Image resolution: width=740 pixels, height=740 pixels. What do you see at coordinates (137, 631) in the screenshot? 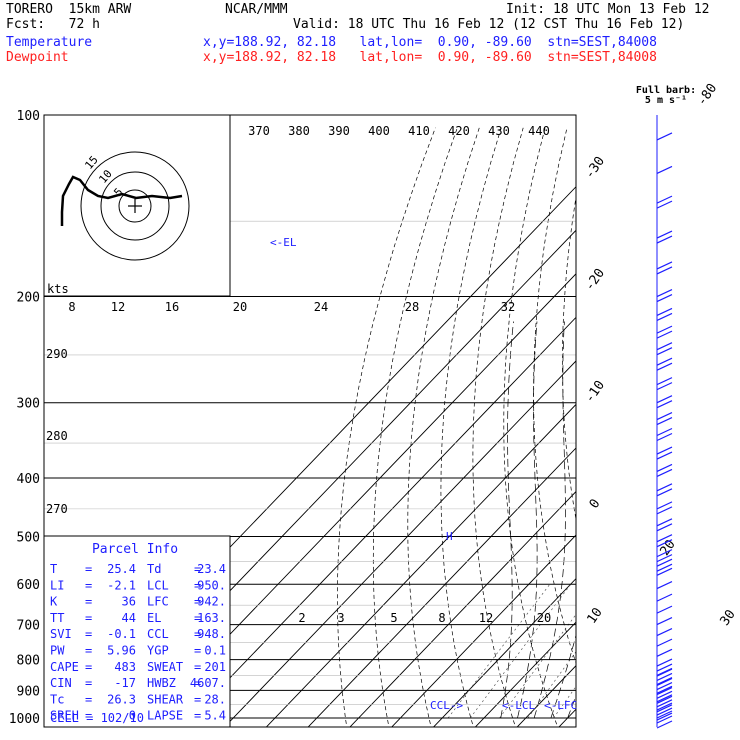
I see `parcel-frame` at bounding box center [137, 631].